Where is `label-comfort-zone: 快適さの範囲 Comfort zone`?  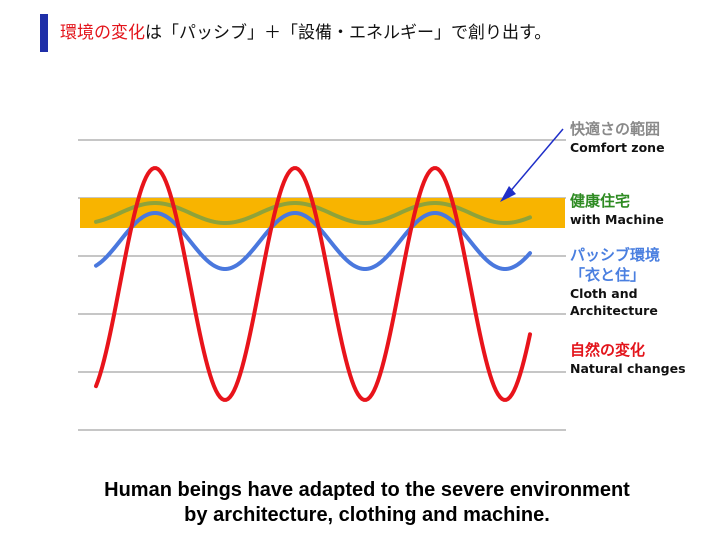 label-comfort-zone: 快適さの範囲 Comfort zone is located at coordinates (617, 137).